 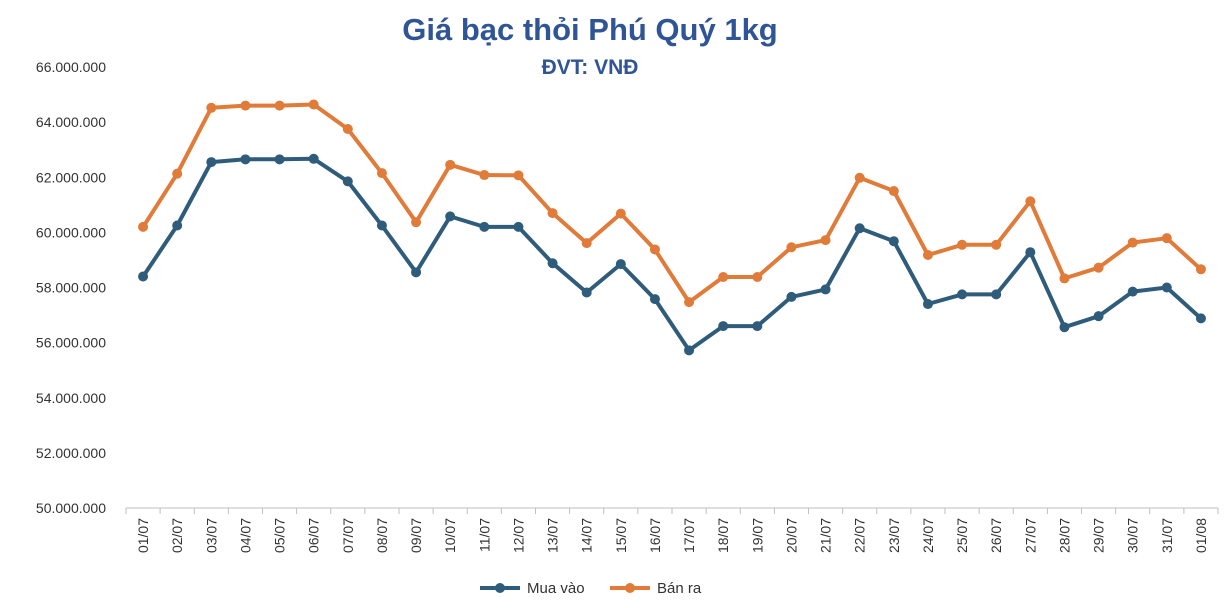 What do you see at coordinates (928, 535) in the screenshot?
I see `x-tick-label: 24/07` at bounding box center [928, 535].